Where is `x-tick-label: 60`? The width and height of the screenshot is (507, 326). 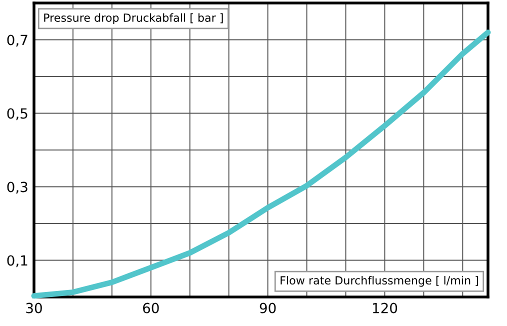
x-tick-label: 60 is located at coordinates (151, 308).